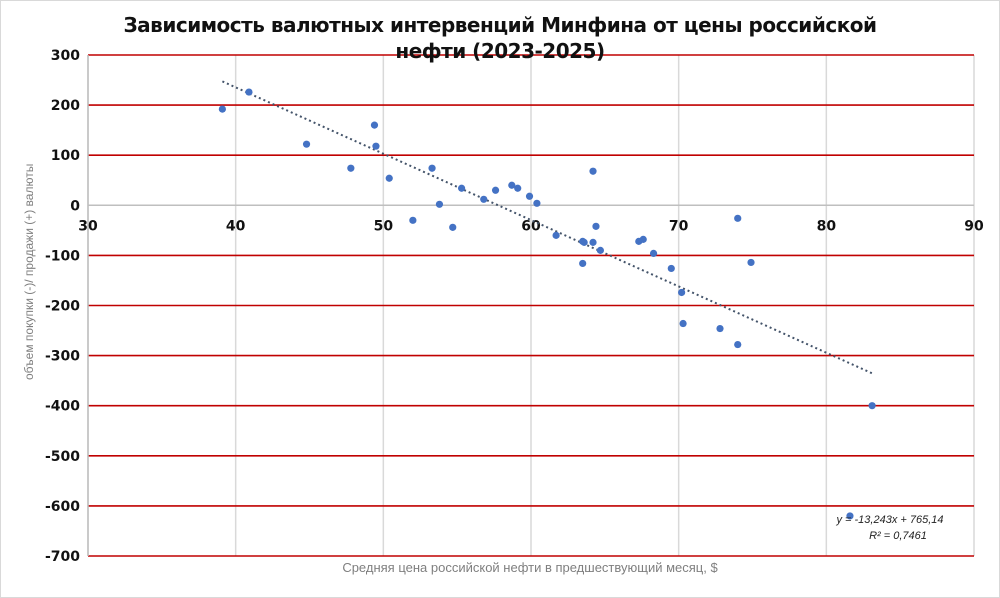 This screenshot has width=1000, height=598. What do you see at coordinates (65, 156) in the screenshot?
I see `y-tick-label: 100` at bounding box center [65, 156].